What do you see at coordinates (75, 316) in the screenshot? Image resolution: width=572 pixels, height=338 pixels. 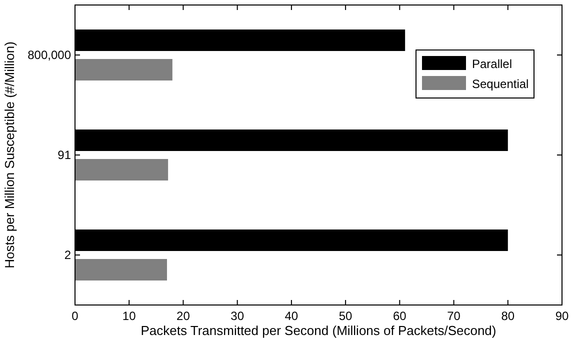 I see `x-tick-label: 0` at bounding box center [75, 316].